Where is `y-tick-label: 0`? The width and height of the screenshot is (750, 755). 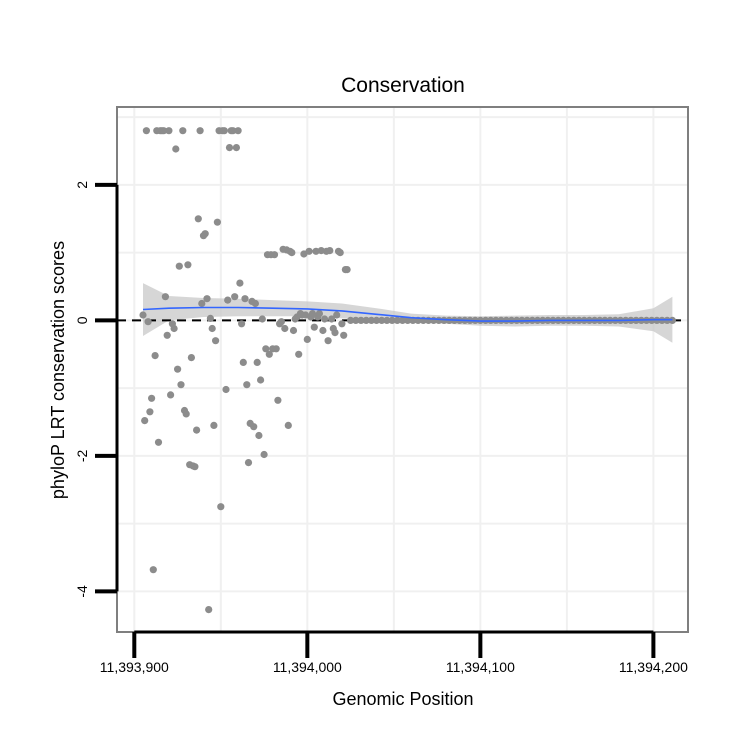
y-tick-label: 0 is located at coordinates (82, 320).